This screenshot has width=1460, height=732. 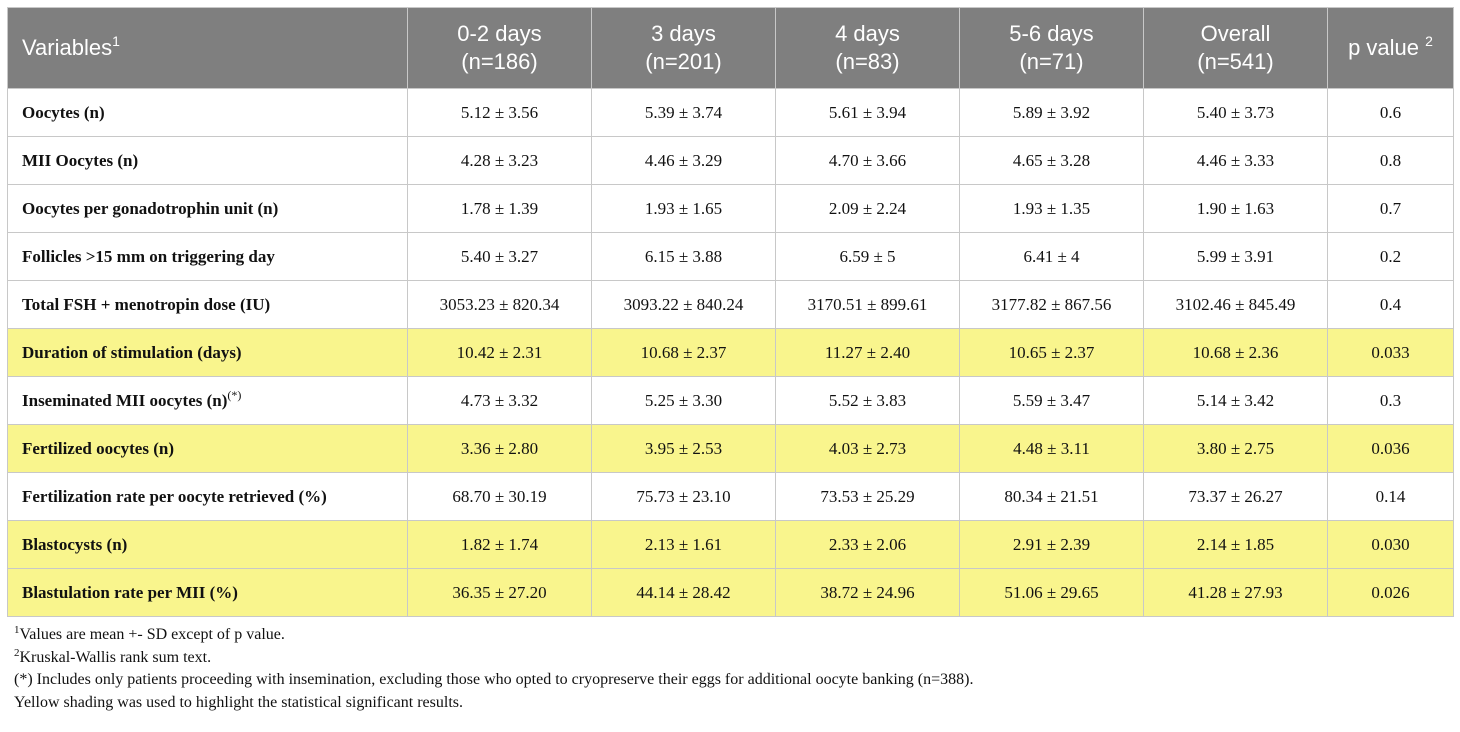 I want to click on header-pvalue-label: p value, so click(x=1387, y=47).